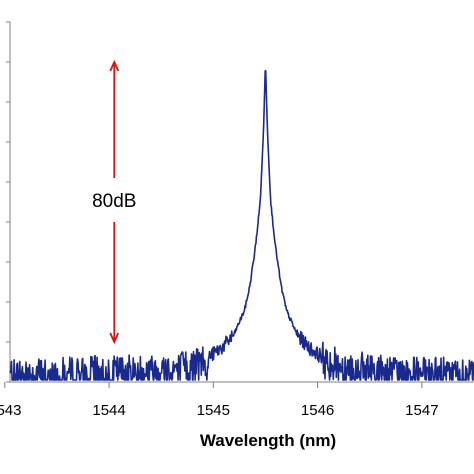 The width and height of the screenshot is (474, 474). What do you see at coordinates (108, 410) in the screenshot?
I see `x-tick-label: 1544` at bounding box center [108, 410].